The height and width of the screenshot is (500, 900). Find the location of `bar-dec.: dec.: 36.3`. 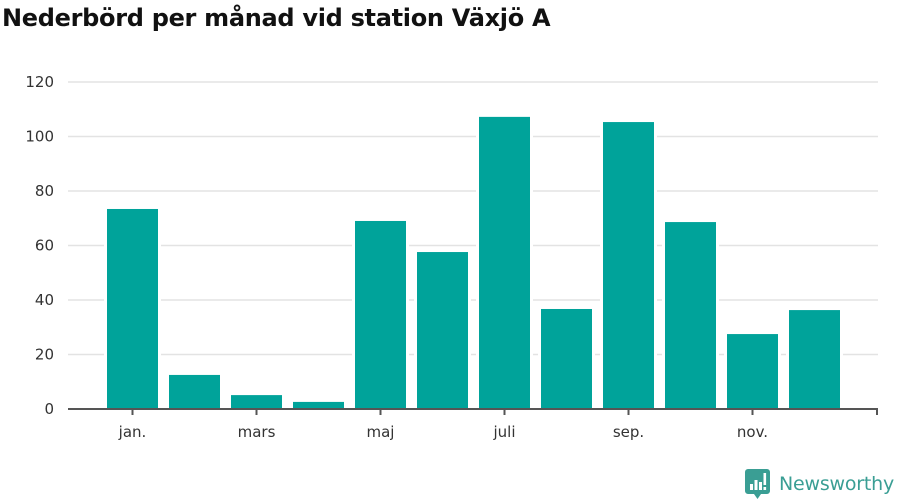

bar-dec.: dec.: 36.3 is located at coordinates (814, 359).